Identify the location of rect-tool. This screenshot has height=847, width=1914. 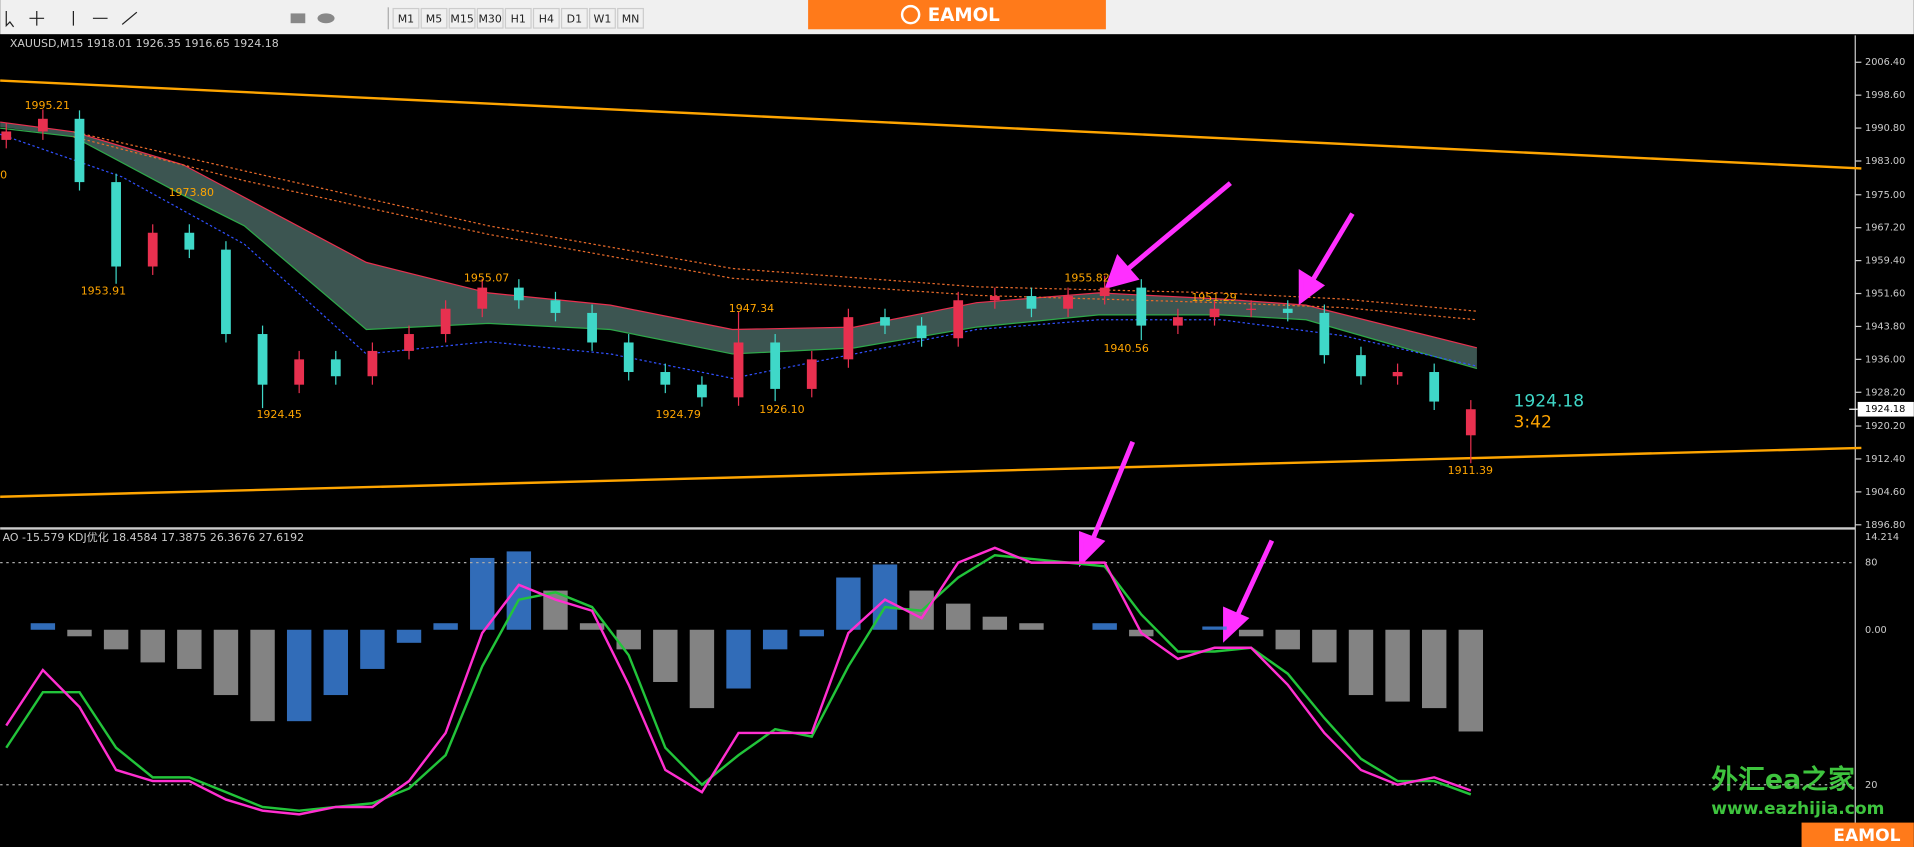
(298, 18).